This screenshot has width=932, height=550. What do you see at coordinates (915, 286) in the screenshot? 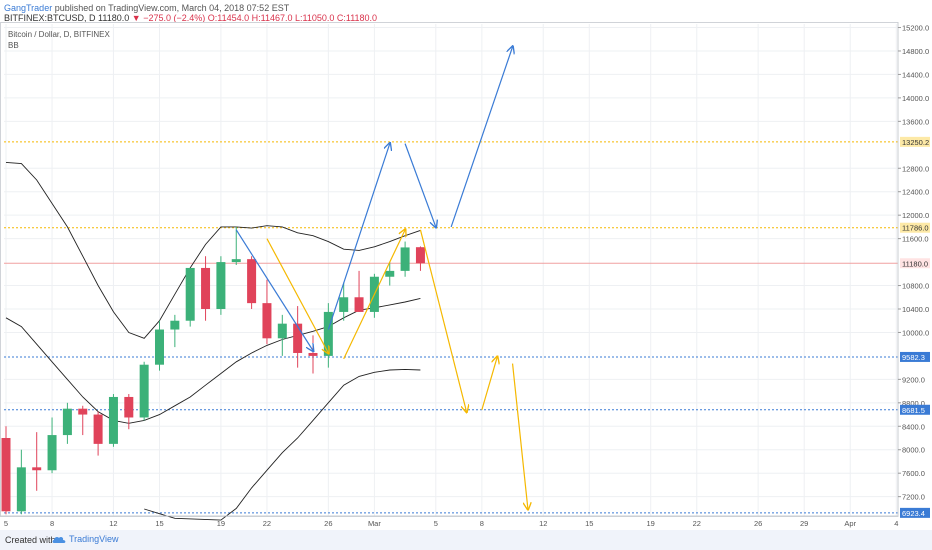
I see `price-tick-label: 10800.0` at bounding box center [915, 286].